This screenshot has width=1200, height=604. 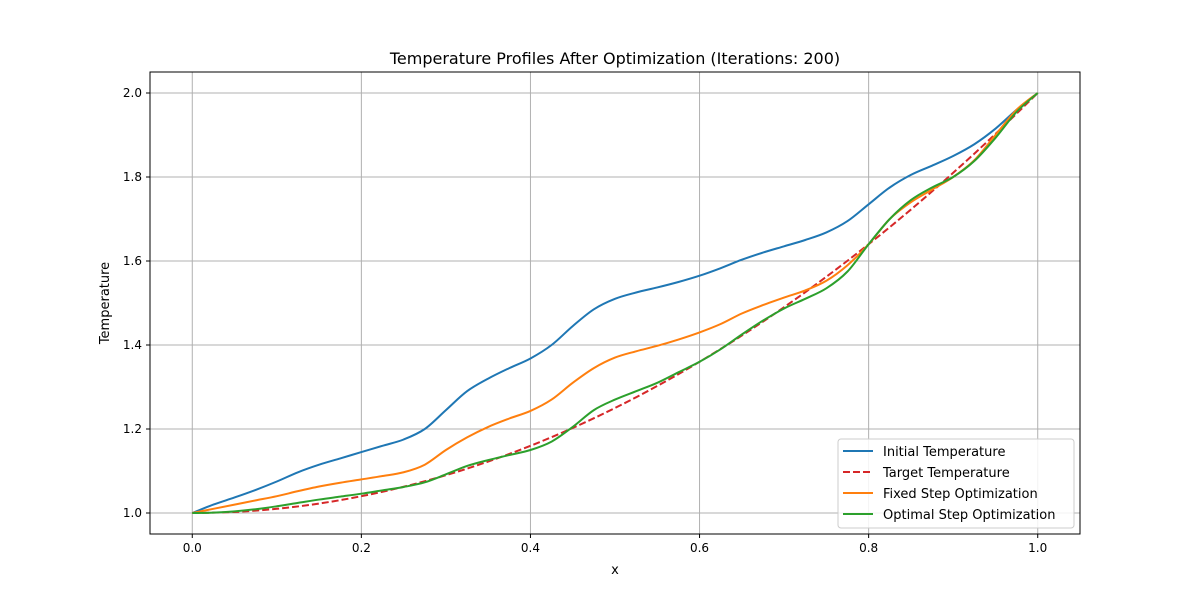 I want to click on y-axis-label: Temperature, so click(x=105, y=303).